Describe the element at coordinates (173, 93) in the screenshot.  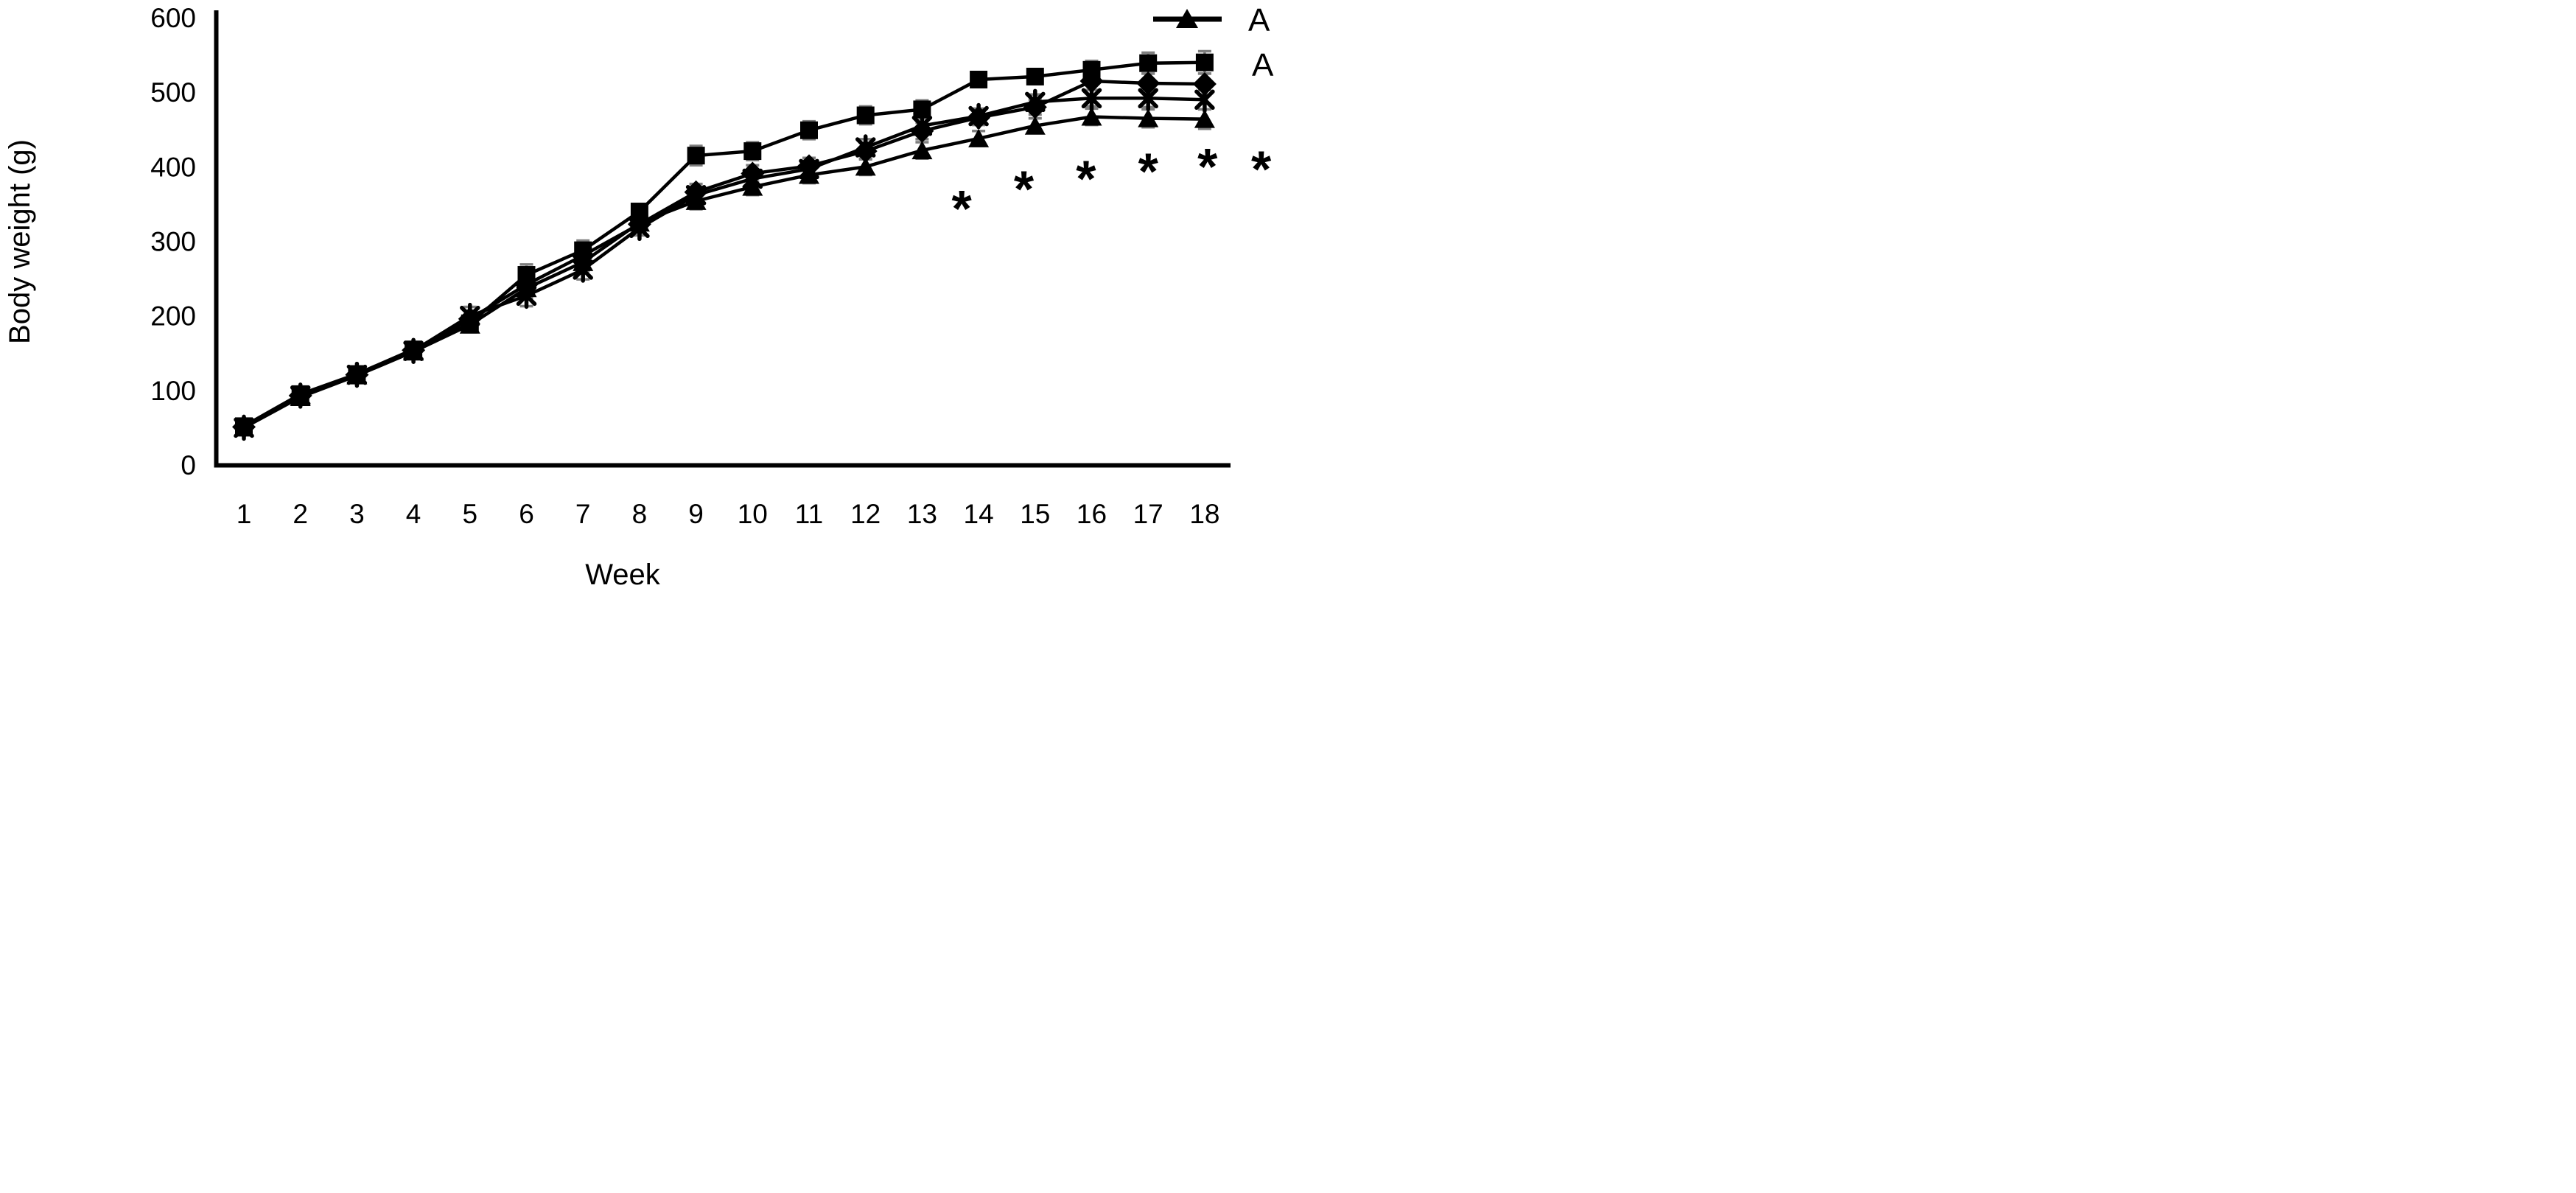
I see `y-tick-label-500: 500` at that location.